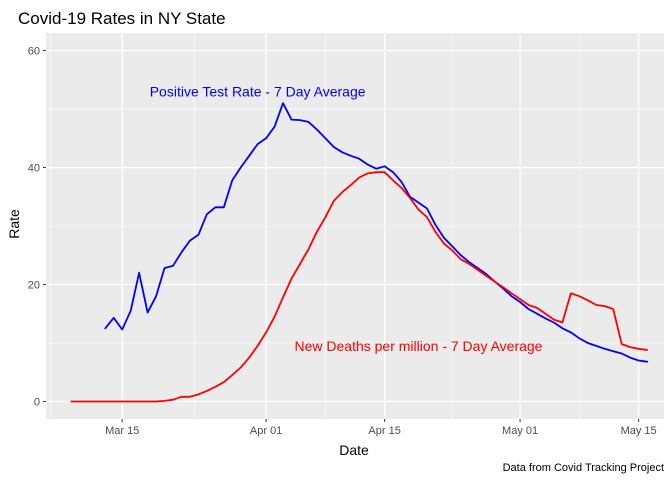  I want to click on x-tick-label: May 15, so click(639, 431).